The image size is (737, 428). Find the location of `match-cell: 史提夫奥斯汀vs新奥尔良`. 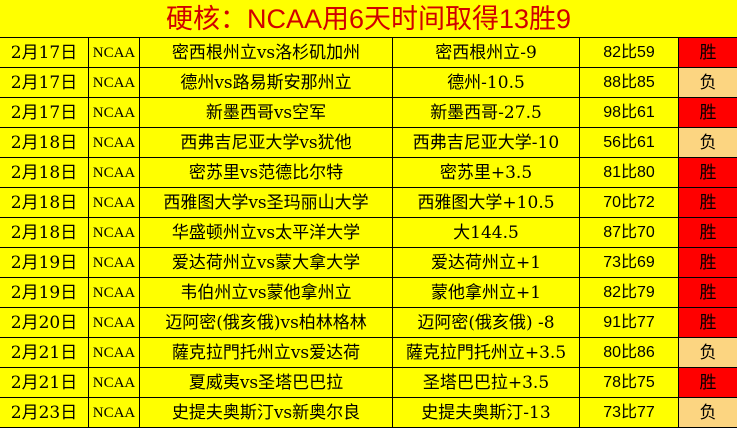

match-cell: 史提夫奥斯汀vs新奥尔良 is located at coordinates (266, 412).